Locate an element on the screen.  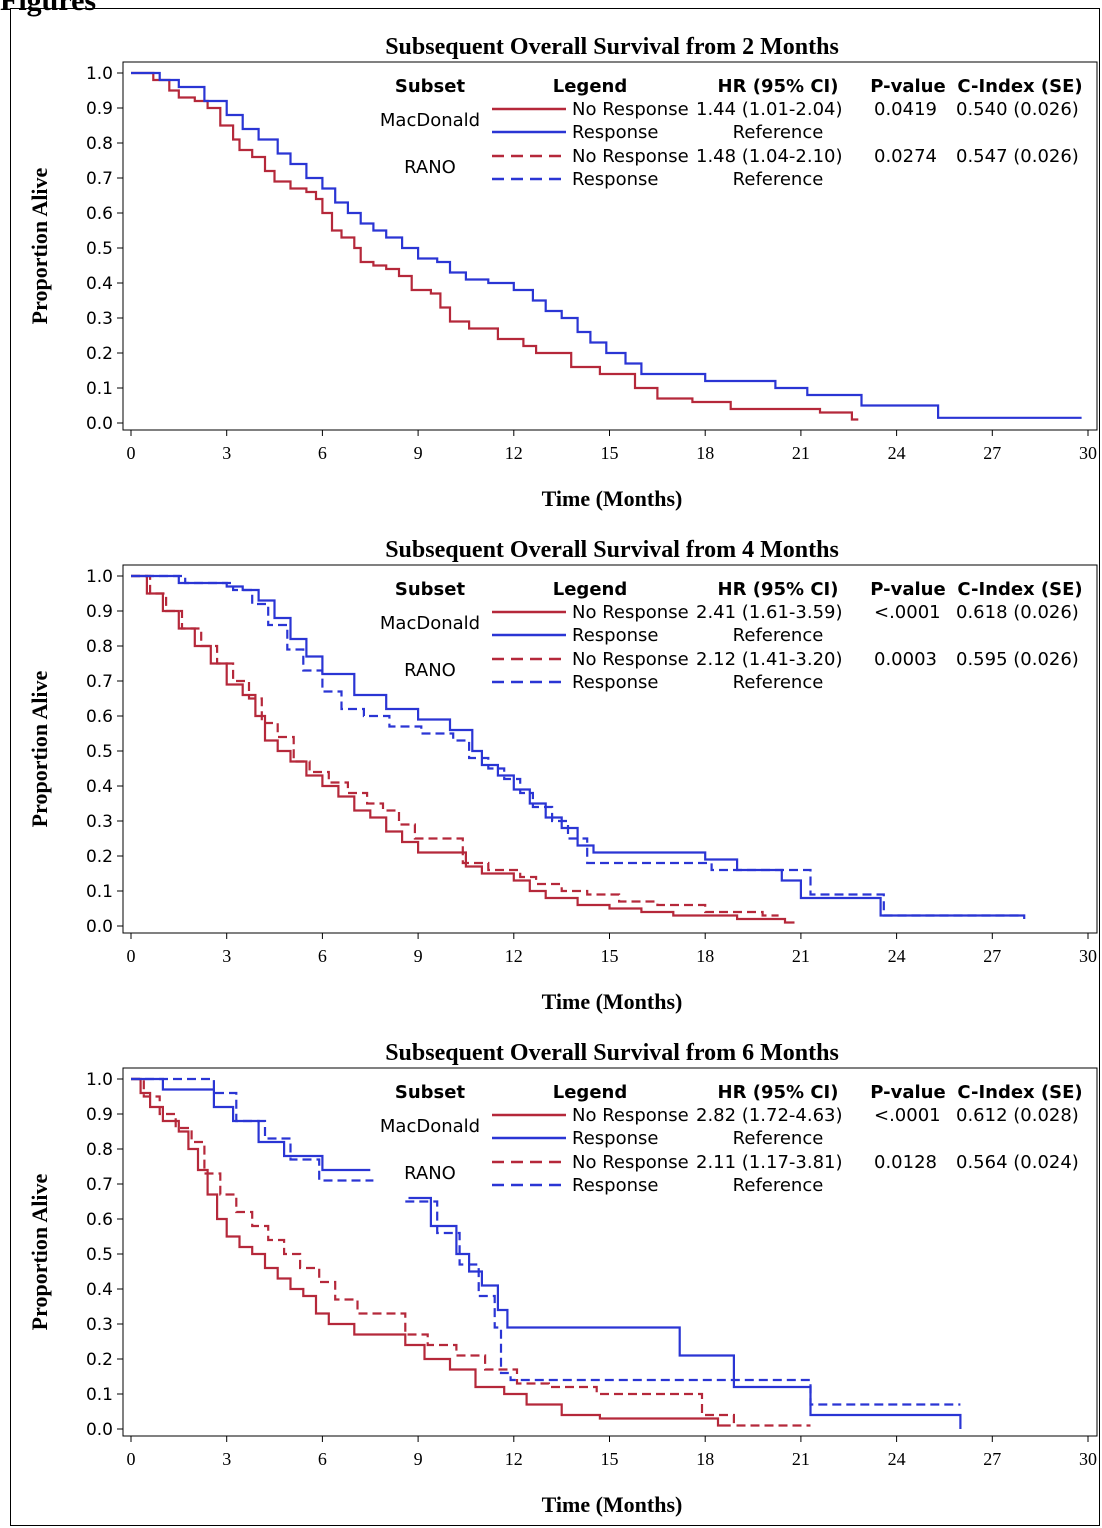
legend-hr: 1.48 (1.04-2.10) is located at coordinates (769, 156).